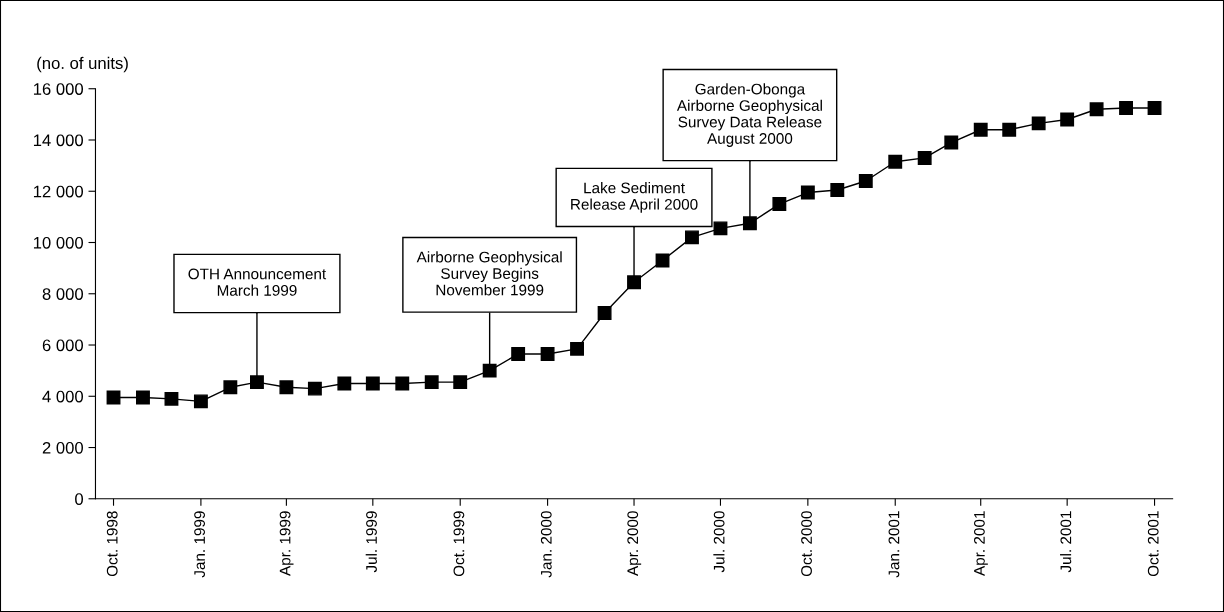 The image size is (1224, 612). Describe the element at coordinates (719, 542) in the screenshot. I see `x-tick-label: Jul. 2000` at that location.